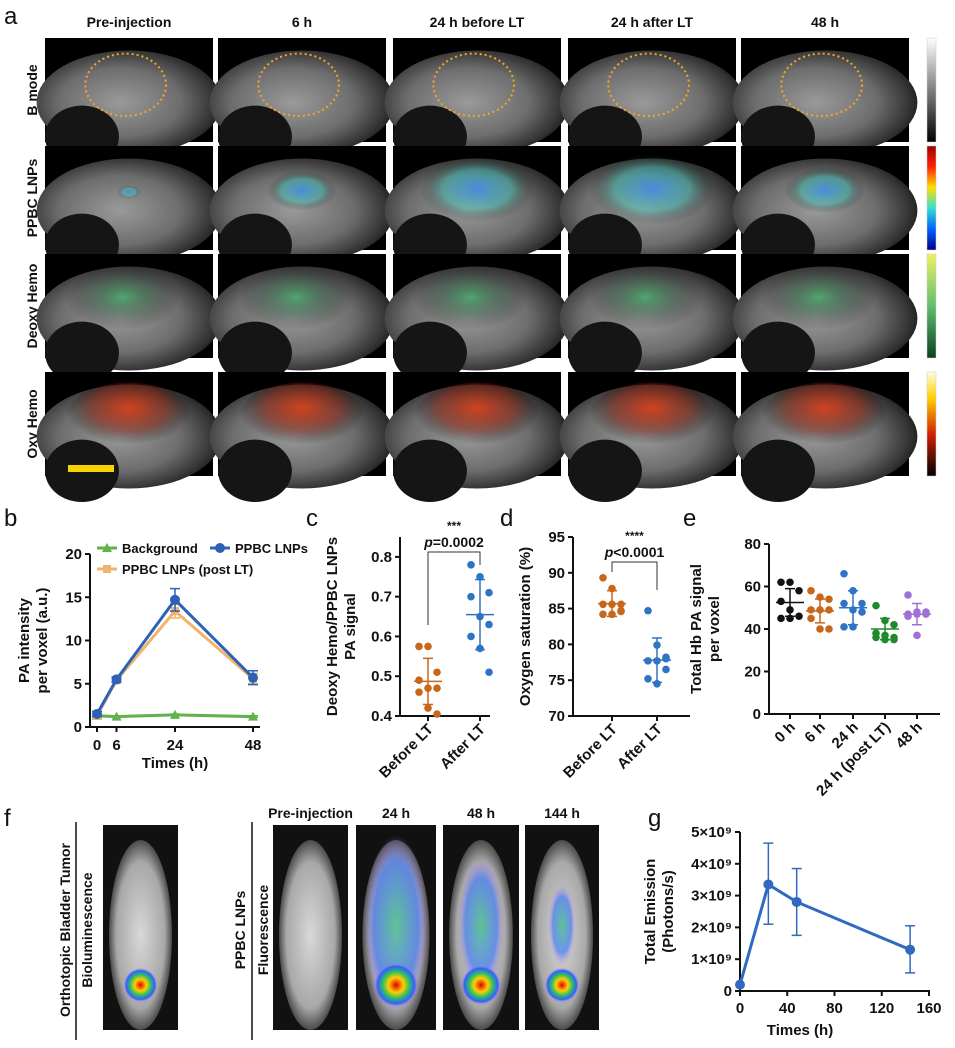 The image size is (955, 1048). What do you see at coordinates (711, 832) in the screenshot?
I see `y-tick-label: 5×10⁹` at bounding box center [711, 832].